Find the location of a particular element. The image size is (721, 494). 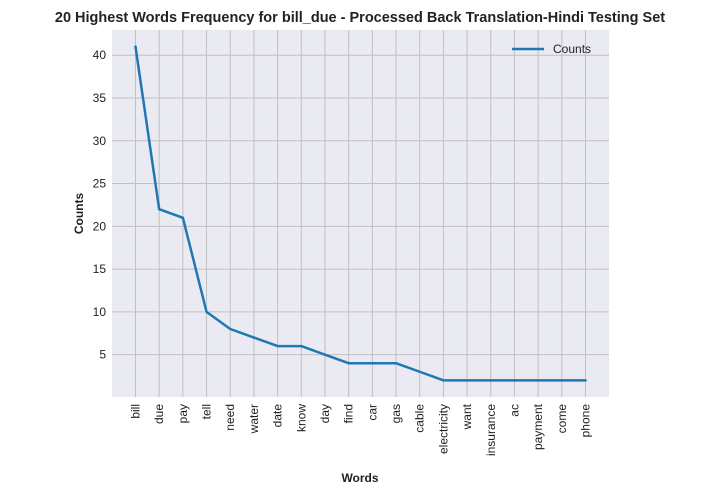

data-point-day is located at coordinates (325, 354).